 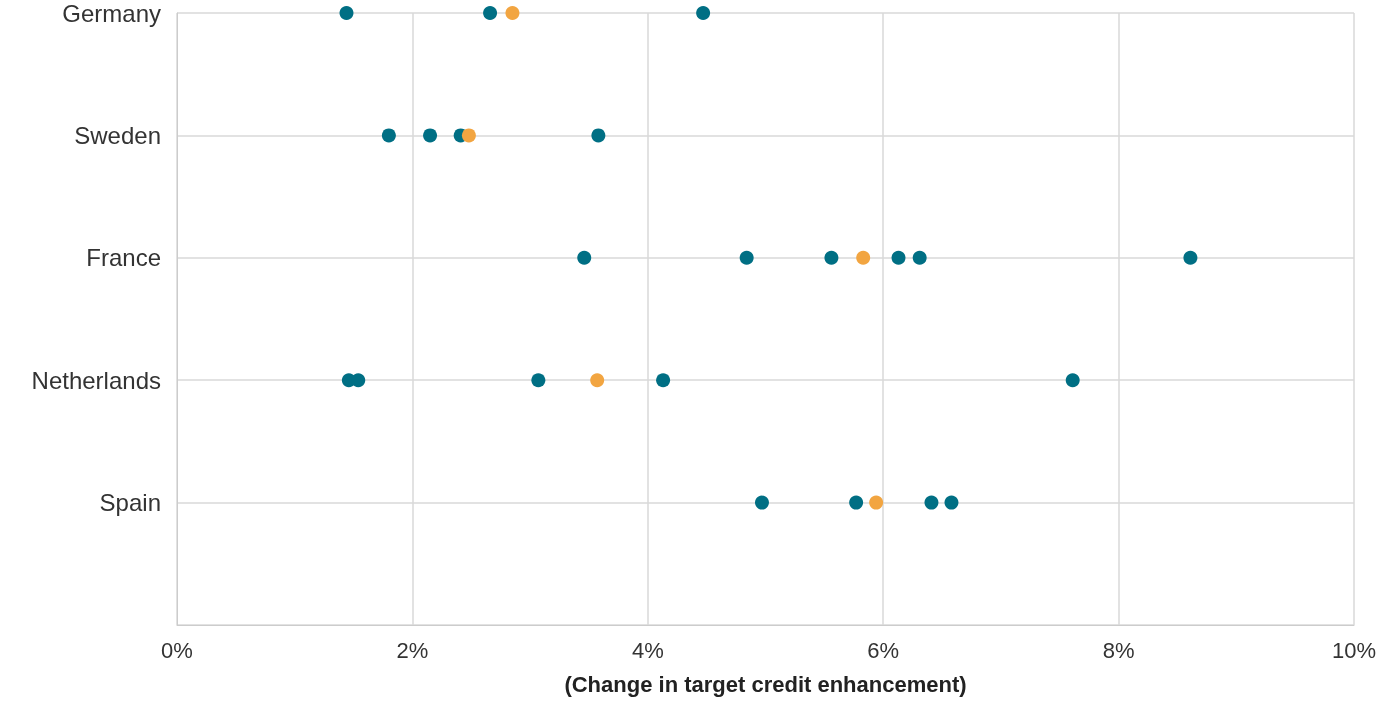 What do you see at coordinates (96, 380) in the screenshot?
I see `y-tick-label: Netherlands` at bounding box center [96, 380].